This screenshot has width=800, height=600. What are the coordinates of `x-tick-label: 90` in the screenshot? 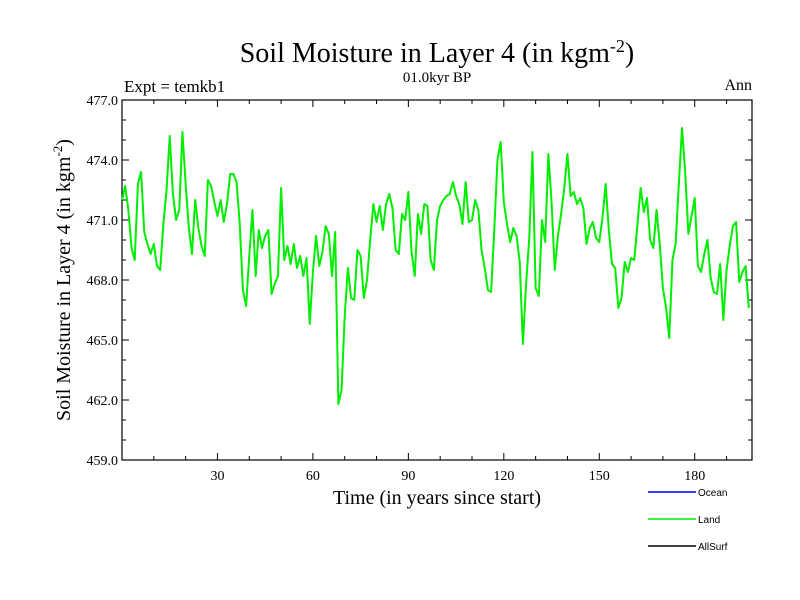 It's located at (408, 476).